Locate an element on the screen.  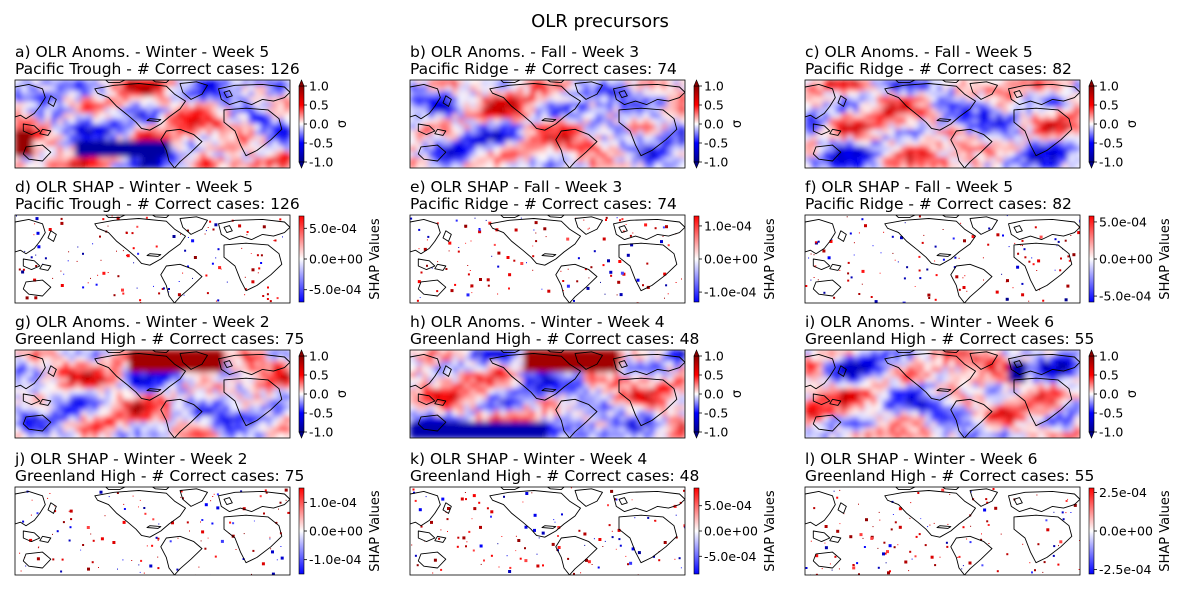
coastline is located at coordinates (623, 364).